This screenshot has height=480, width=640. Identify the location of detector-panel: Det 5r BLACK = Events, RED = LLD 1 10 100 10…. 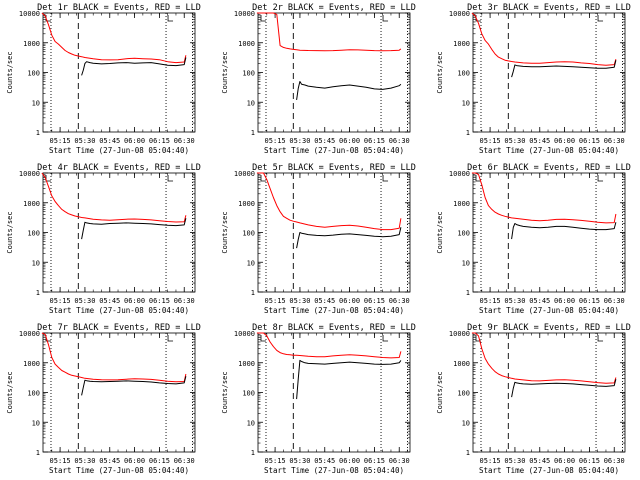
(318, 239).